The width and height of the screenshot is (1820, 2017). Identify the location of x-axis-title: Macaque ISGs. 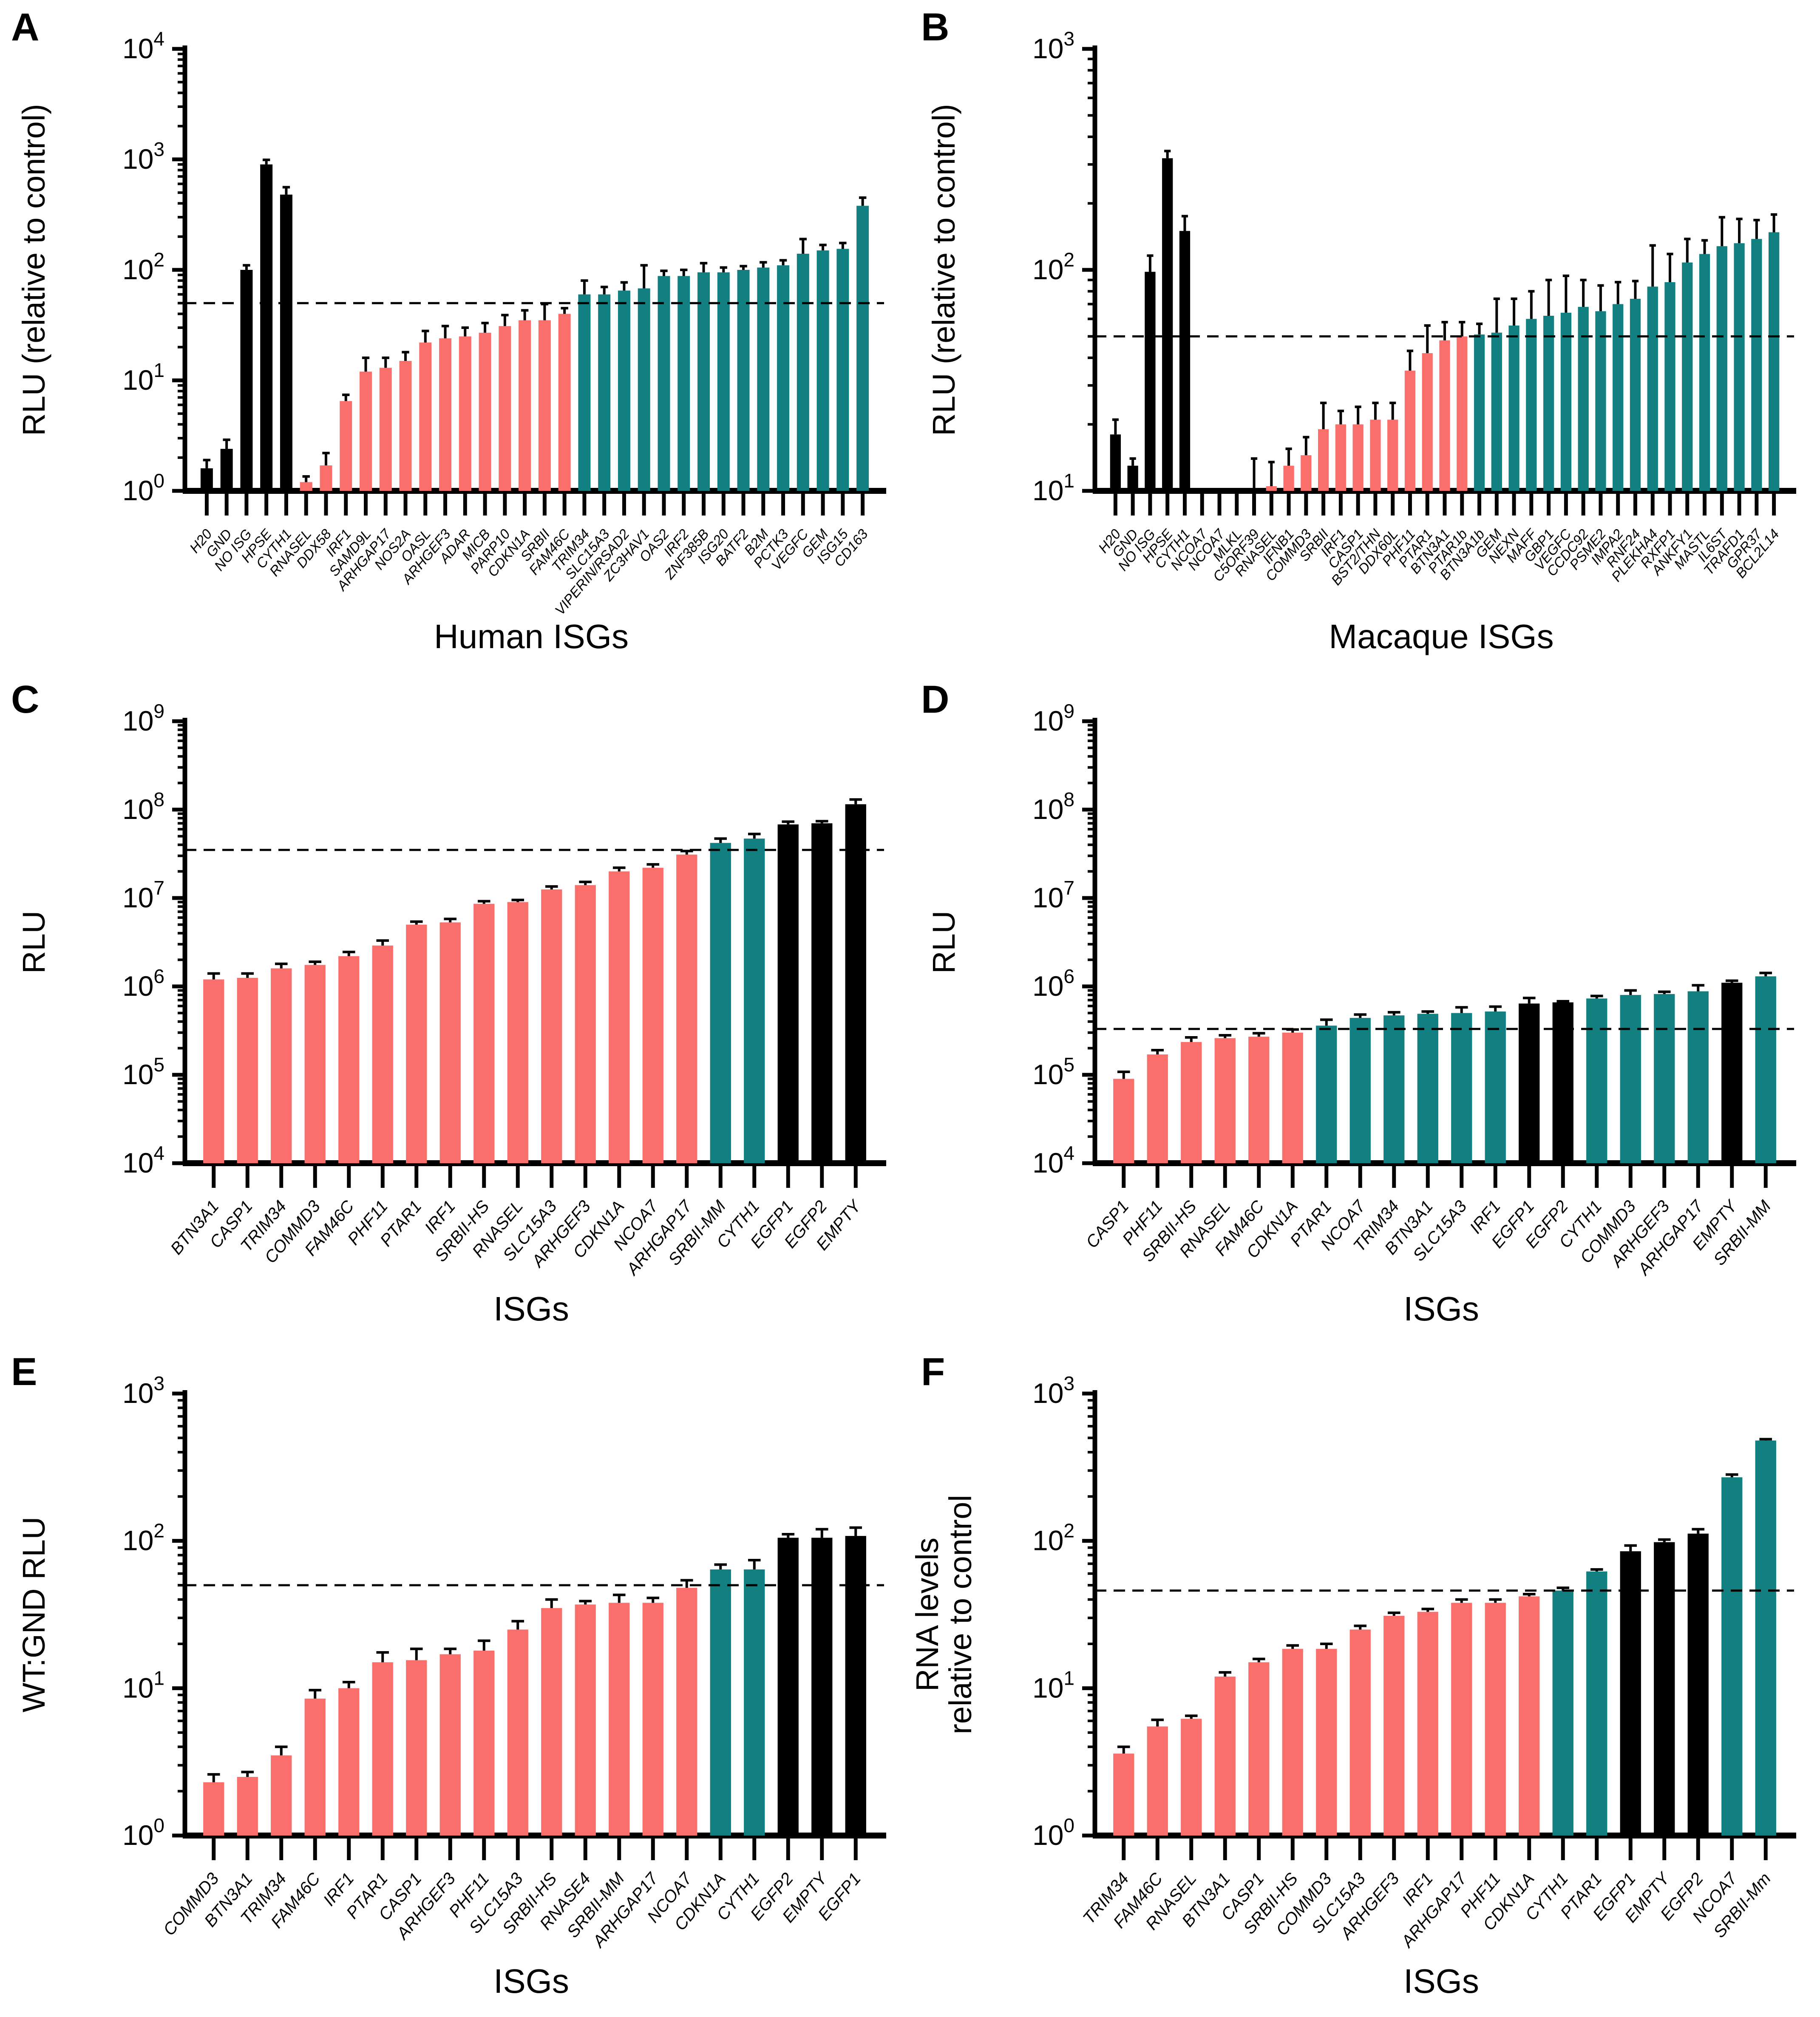
(1441, 636).